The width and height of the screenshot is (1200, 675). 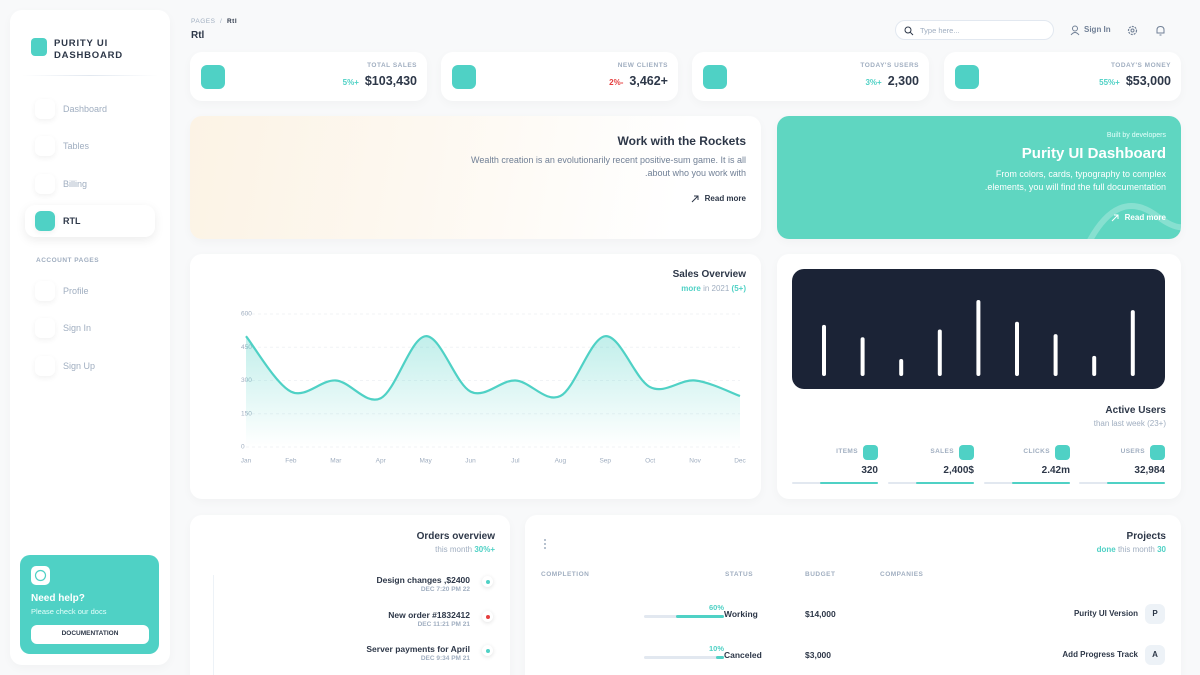 I want to click on subtitle-change: (5+), so click(x=738, y=288).